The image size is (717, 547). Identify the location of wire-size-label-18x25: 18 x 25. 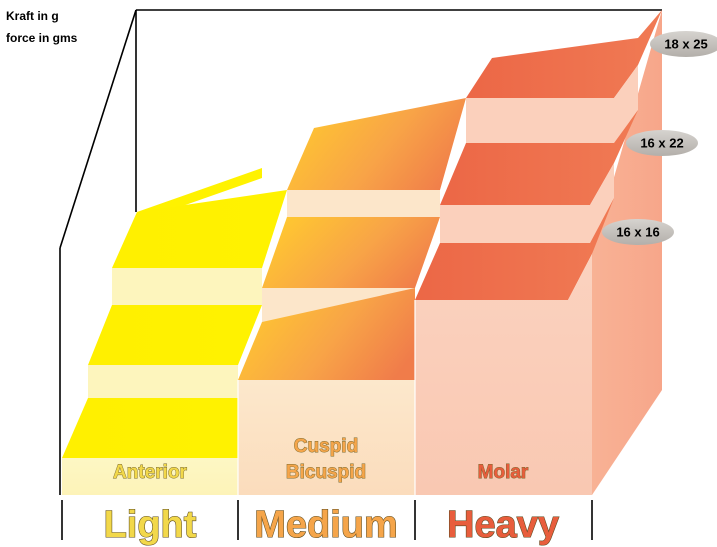
(685, 44).